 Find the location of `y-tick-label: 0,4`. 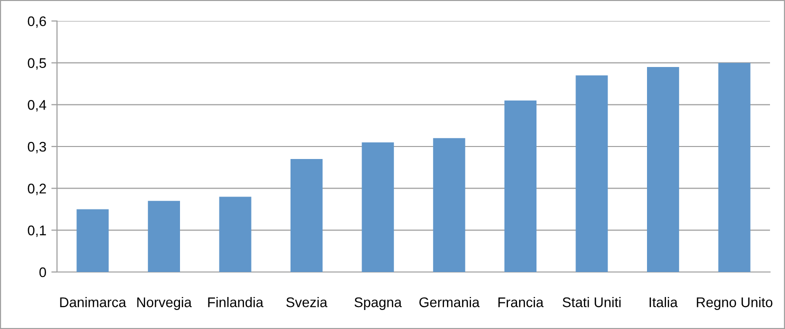

y-tick-label: 0,4 is located at coordinates (37, 106).